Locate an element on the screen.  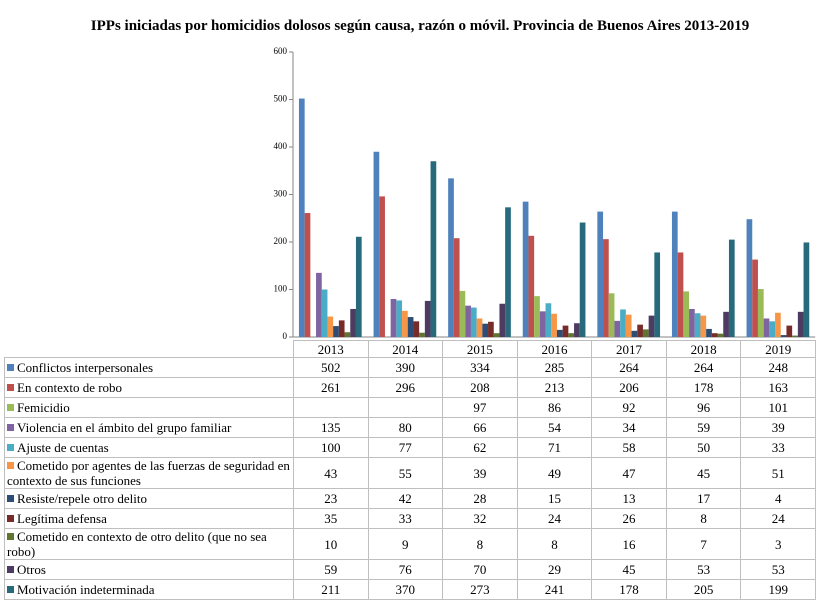
table-value: 97 is located at coordinates (480, 407).